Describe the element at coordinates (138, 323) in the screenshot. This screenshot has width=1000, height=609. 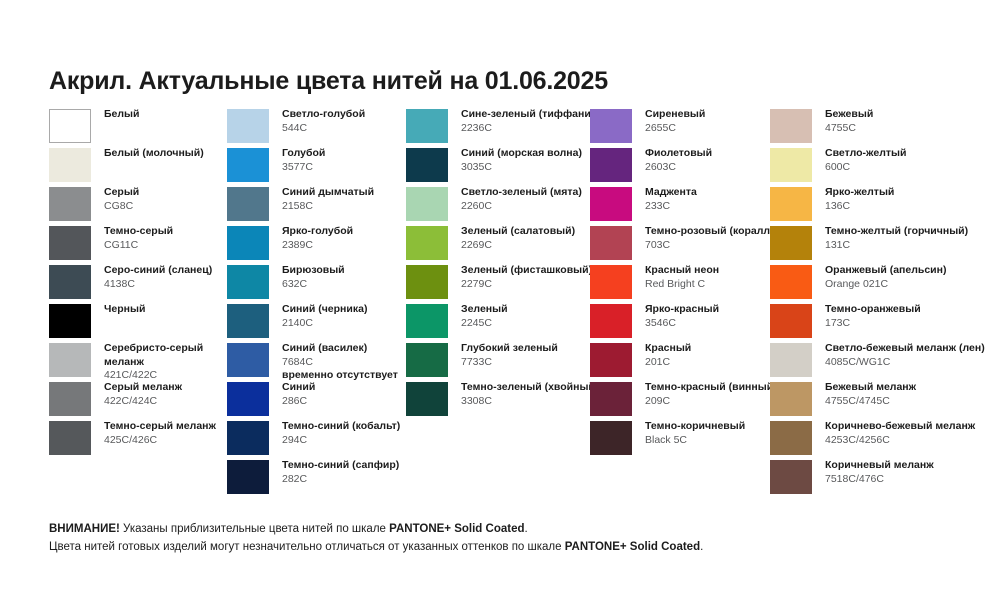
I see `swatch-row: Черный` at that location.